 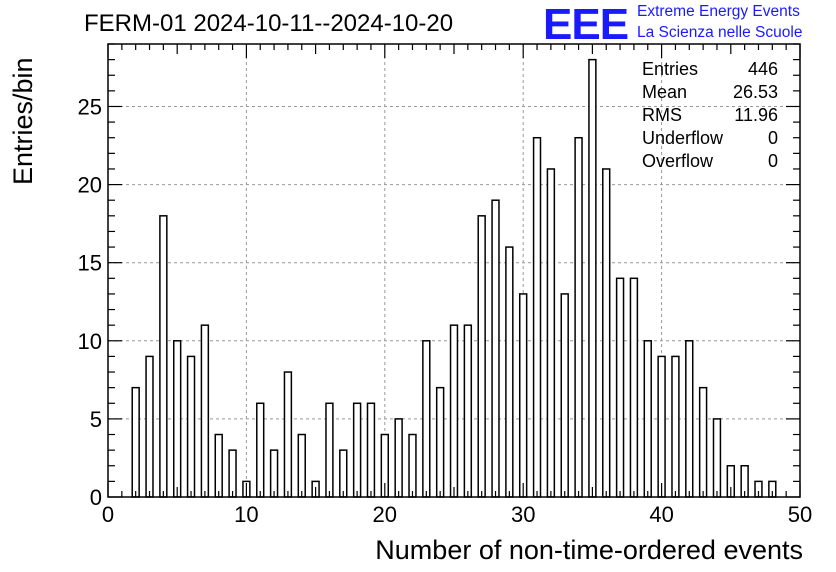 What do you see at coordinates (678, 161) in the screenshot?
I see `stat-label: Overflow` at bounding box center [678, 161].